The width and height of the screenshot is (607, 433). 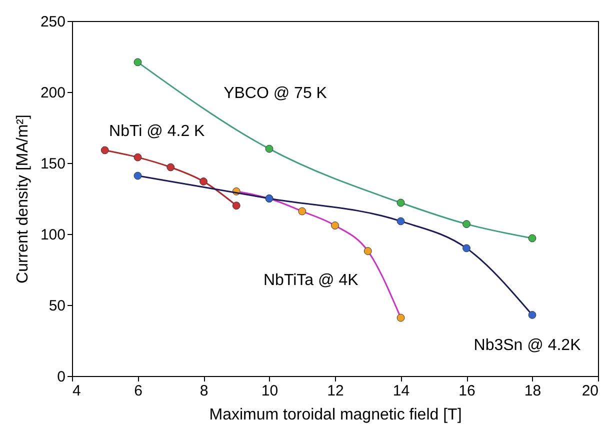 What do you see at coordinates (533, 391) in the screenshot?
I see `x-tick-label: 18` at bounding box center [533, 391].